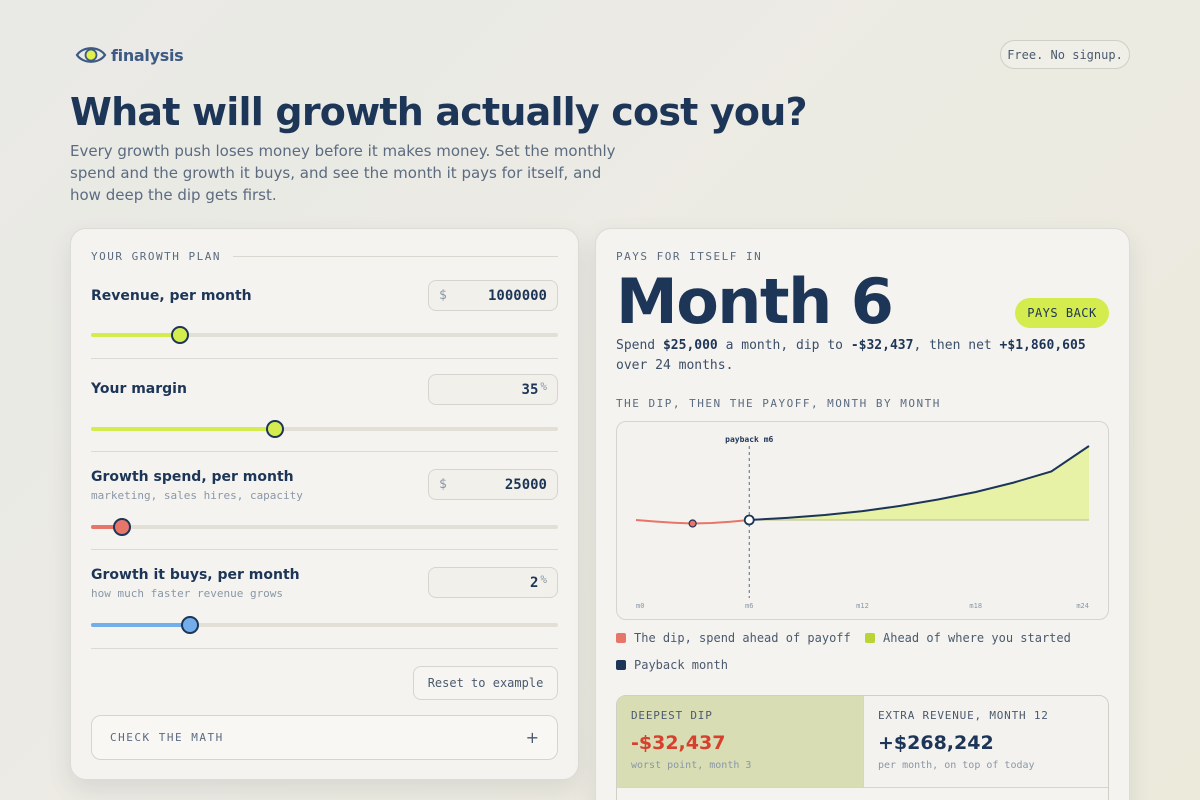 The height and width of the screenshot is (800, 1200). I want to click on stat-key: DEEPEST DIP, so click(672, 715).